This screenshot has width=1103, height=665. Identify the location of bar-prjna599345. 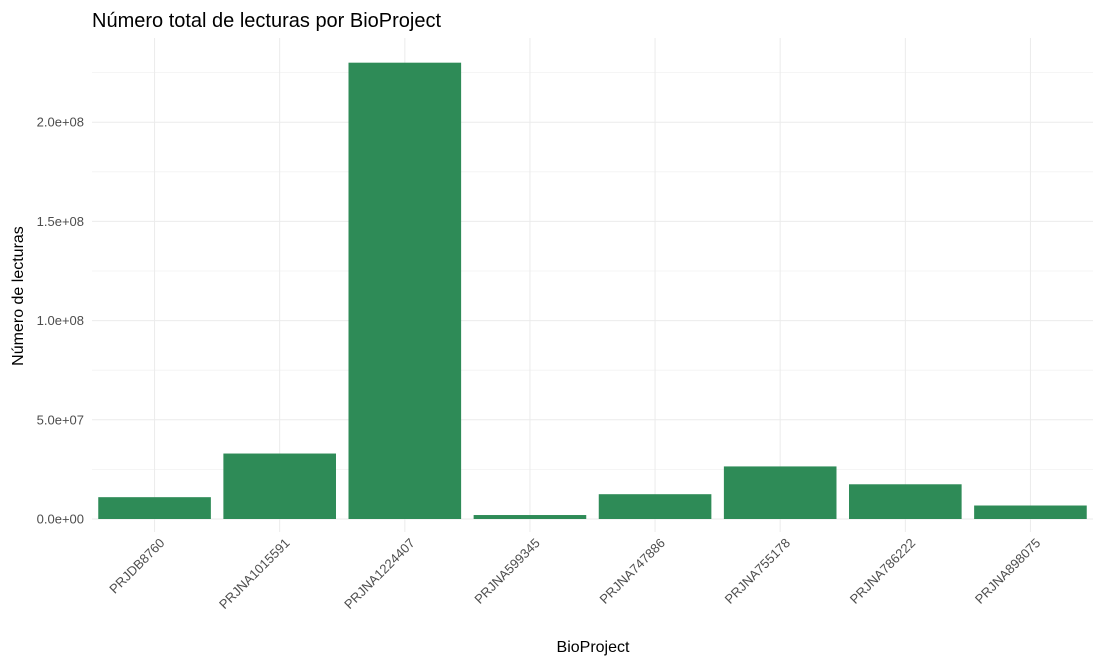
(530, 517).